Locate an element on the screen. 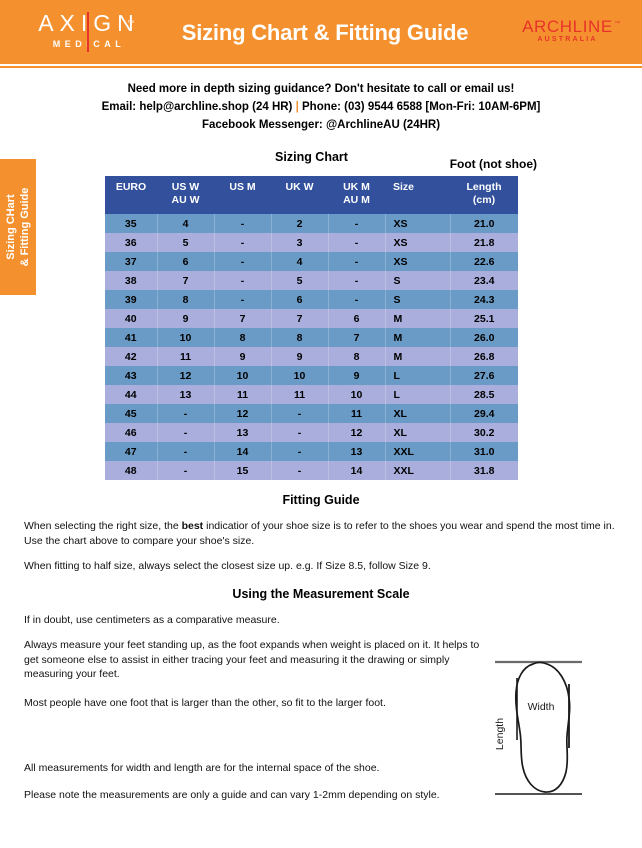 Image resolution: width=642 pixels, height=848 pixels. table-cell-euro: 35 is located at coordinates (131, 223).